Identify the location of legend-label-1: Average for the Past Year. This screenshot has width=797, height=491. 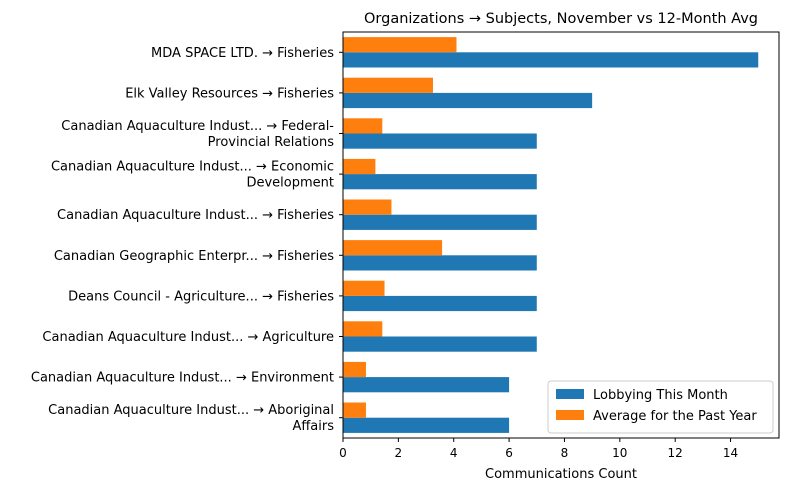
(675, 416).